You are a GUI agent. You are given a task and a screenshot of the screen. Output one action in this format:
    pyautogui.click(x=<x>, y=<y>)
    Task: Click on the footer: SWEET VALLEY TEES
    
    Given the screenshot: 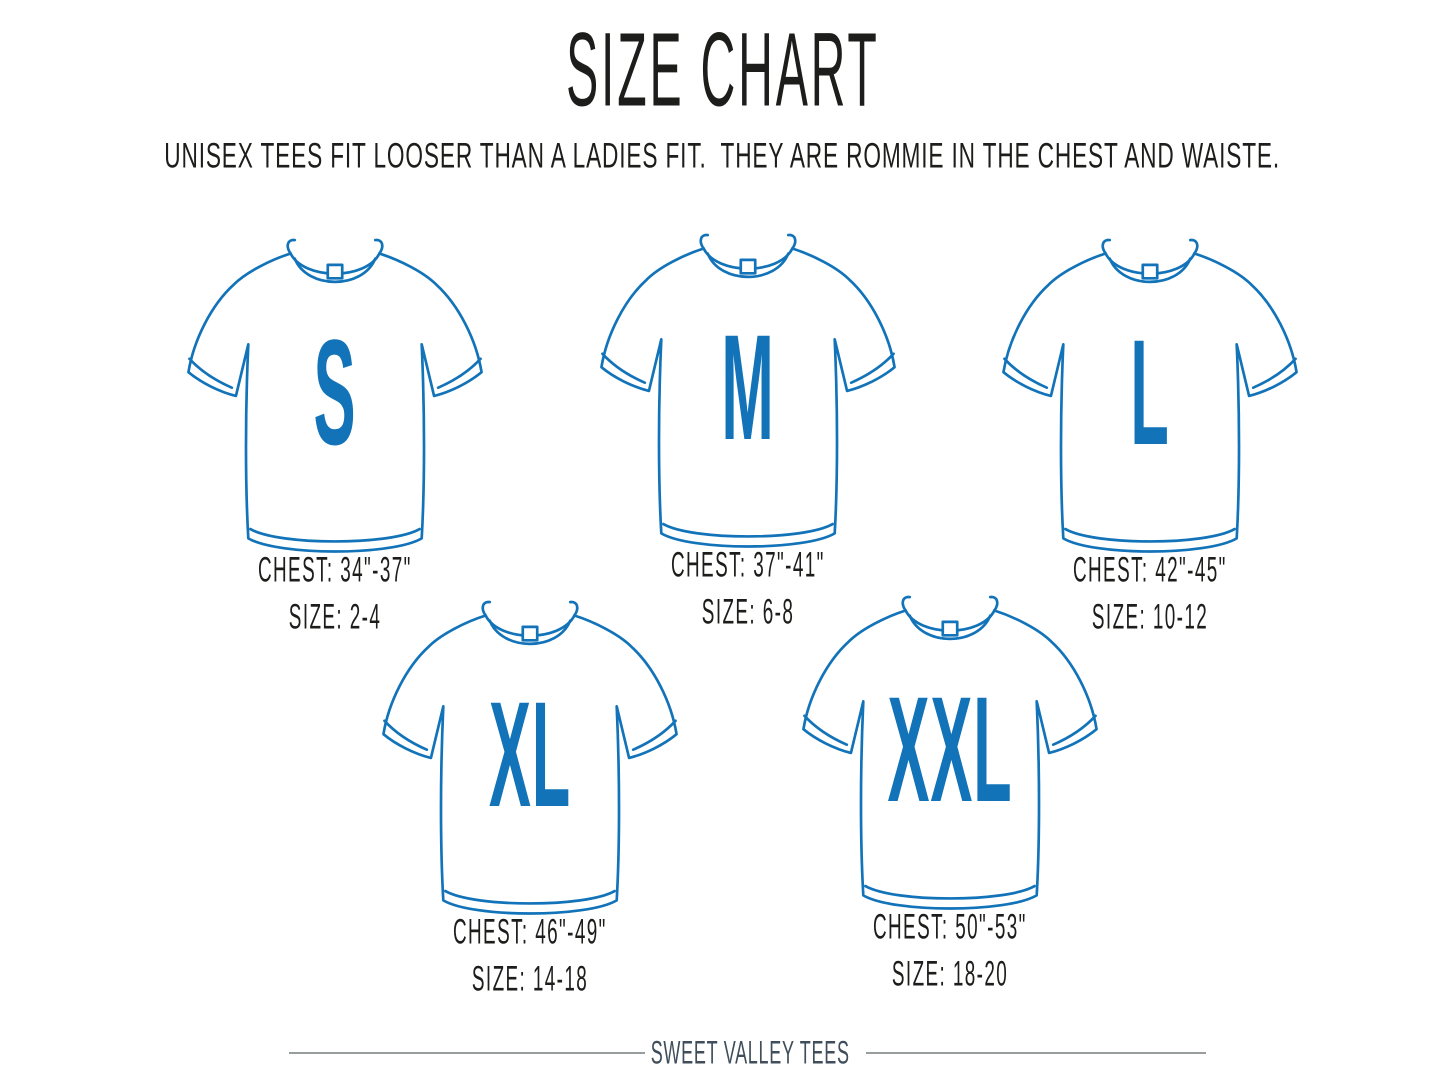 What is the action you would take?
    pyautogui.click(x=722, y=1054)
    